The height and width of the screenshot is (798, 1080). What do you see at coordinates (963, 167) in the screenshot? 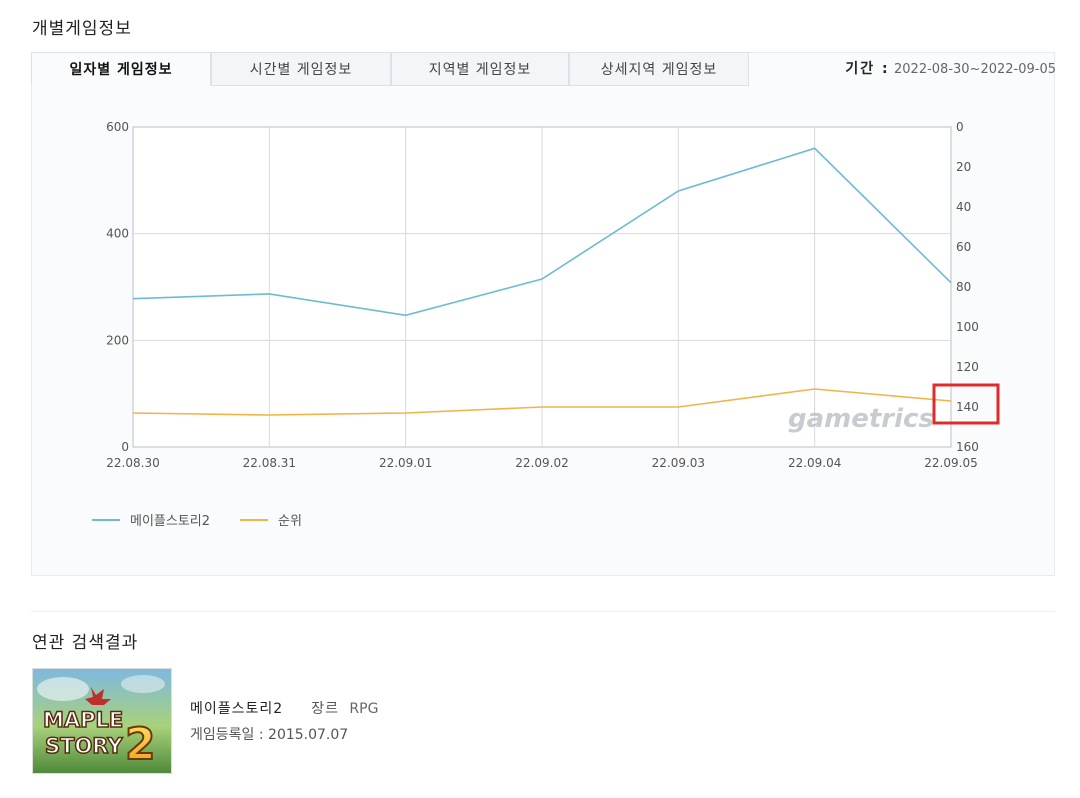
I see `y-right-tick-label: 20` at bounding box center [963, 167].